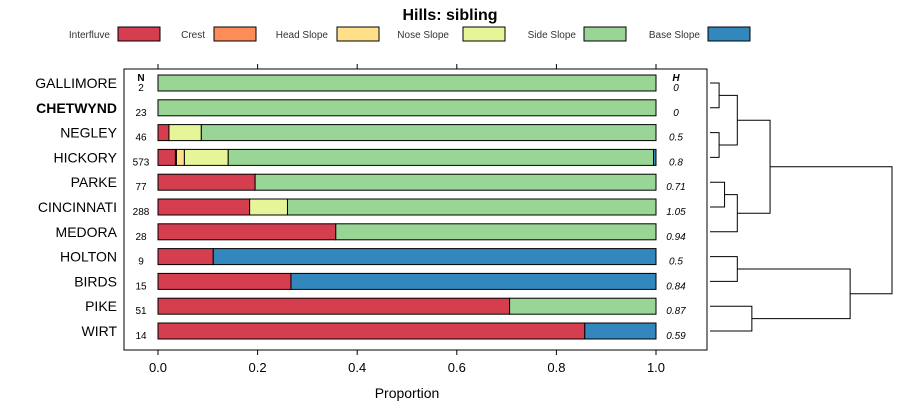 Image resolution: width=900 pixels, height=420 pixels. What do you see at coordinates (656, 367) in the screenshot?
I see `tick-label: 1.0` at bounding box center [656, 367].